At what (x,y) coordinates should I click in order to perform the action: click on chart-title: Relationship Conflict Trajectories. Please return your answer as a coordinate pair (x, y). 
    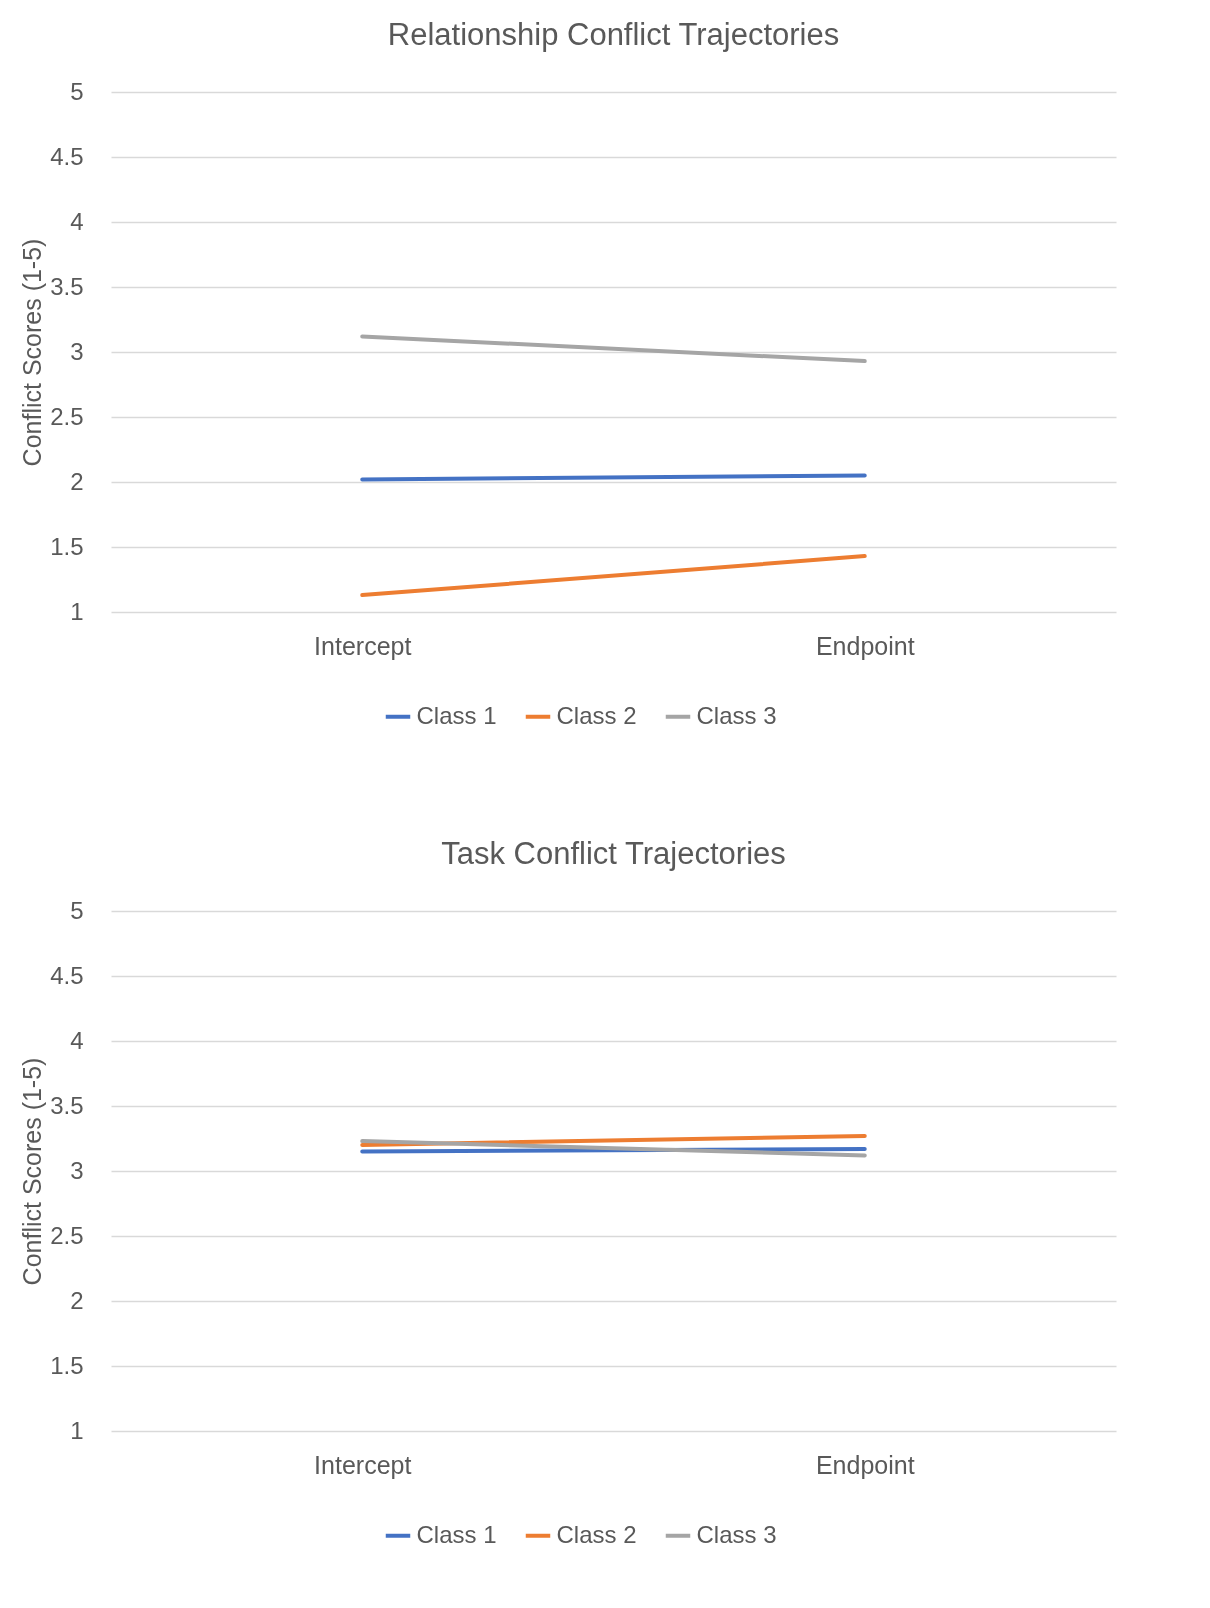
    Looking at the image, I should click on (613, 34).